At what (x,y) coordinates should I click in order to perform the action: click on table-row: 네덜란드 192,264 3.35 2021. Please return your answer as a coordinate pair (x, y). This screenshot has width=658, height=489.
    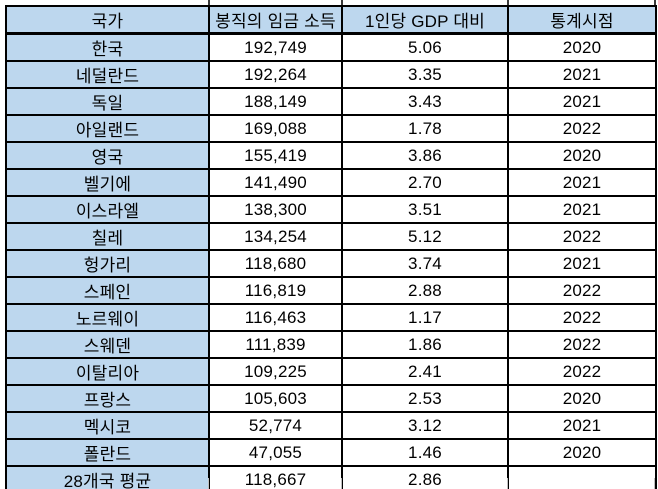
    Looking at the image, I should click on (331, 74).